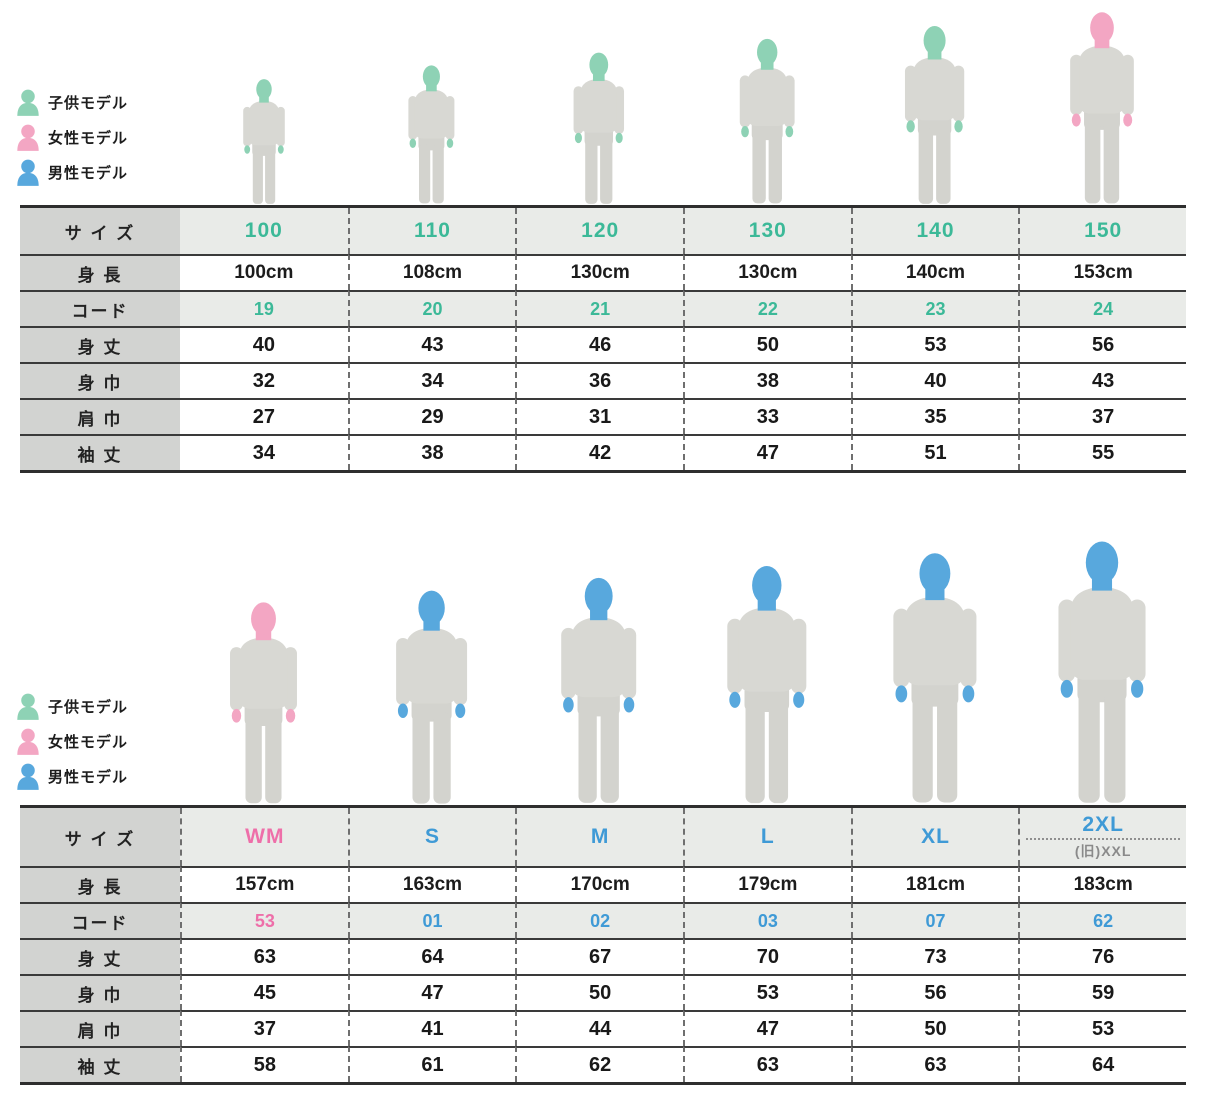  I want to click on adults-size-header-WM: WM, so click(264, 837).